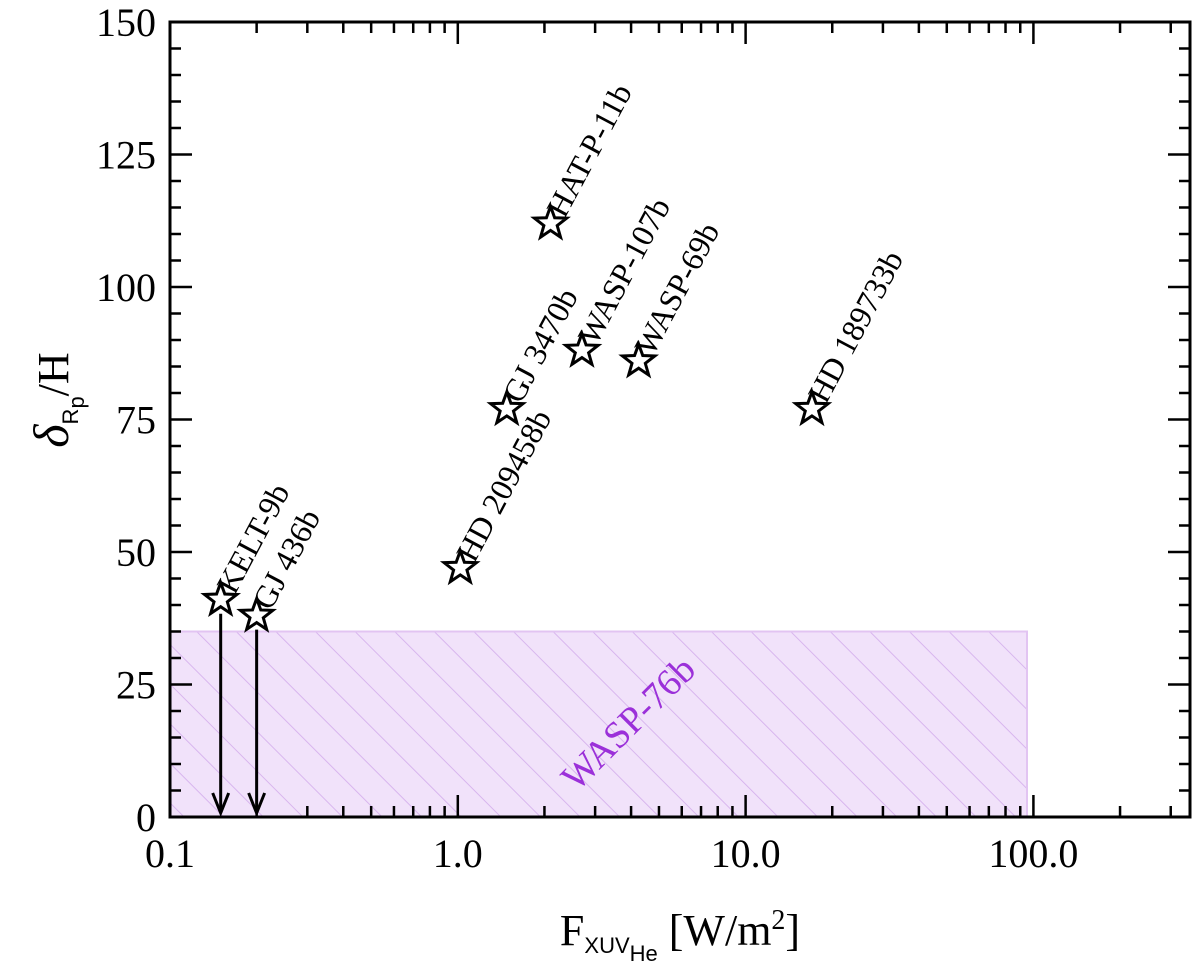  What do you see at coordinates (126, 155) in the screenshot?
I see `y-tick-label: 125` at bounding box center [126, 155].